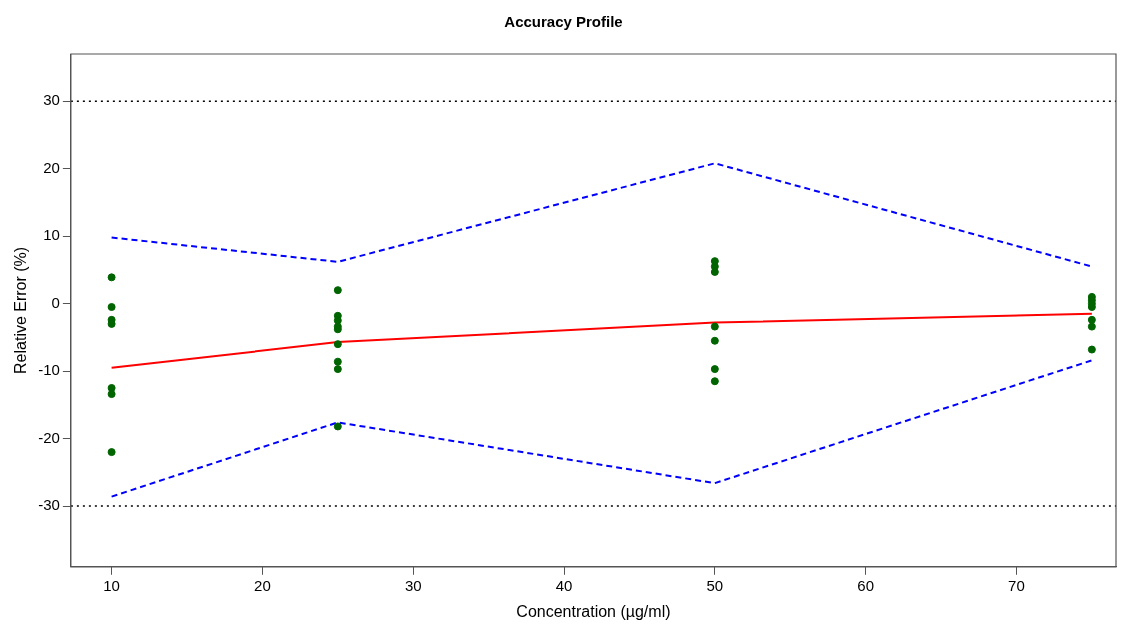  What do you see at coordinates (49, 437) in the screenshot?
I see `y-tick-label: -20` at bounding box center [49, 437].